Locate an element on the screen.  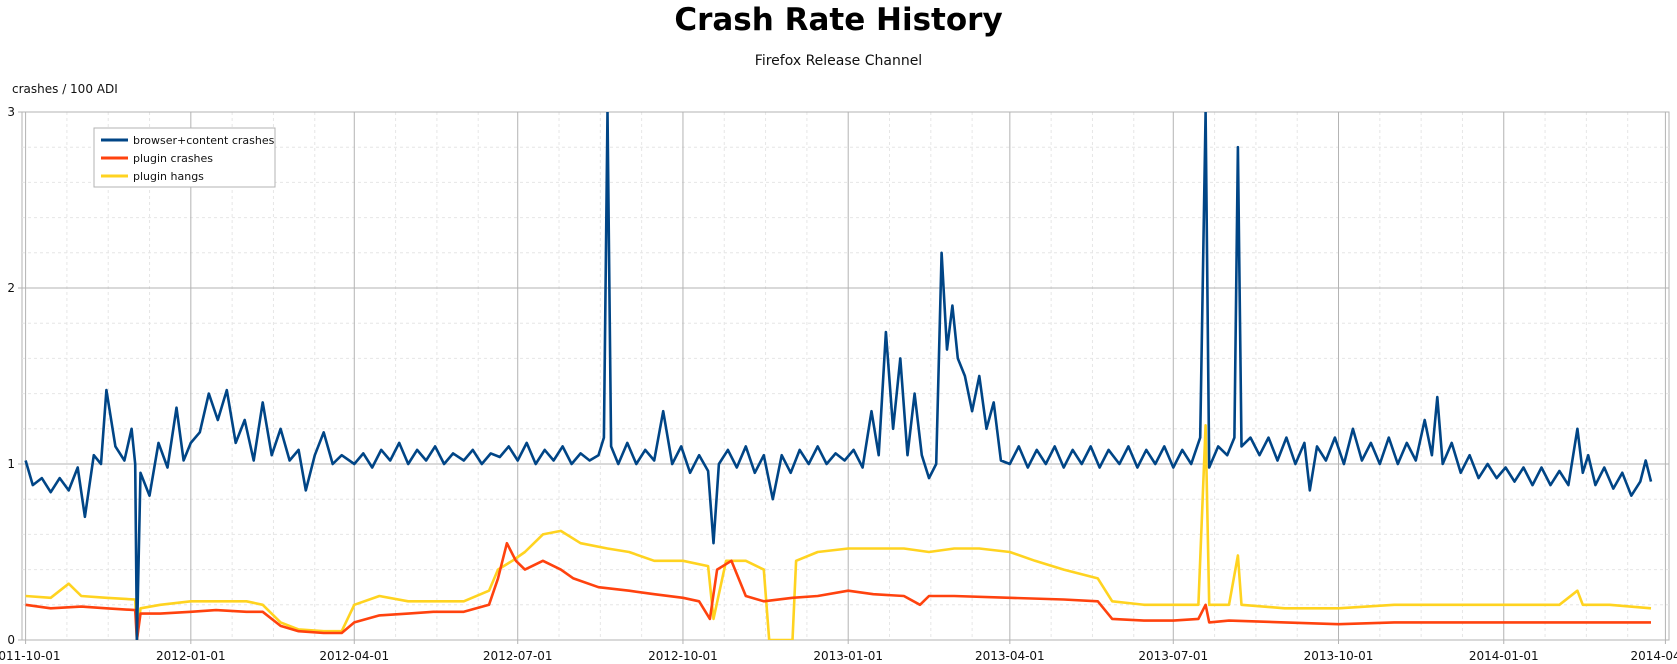
x-tick-label: 2014-01-01 is located at coordinates (1504, 656).